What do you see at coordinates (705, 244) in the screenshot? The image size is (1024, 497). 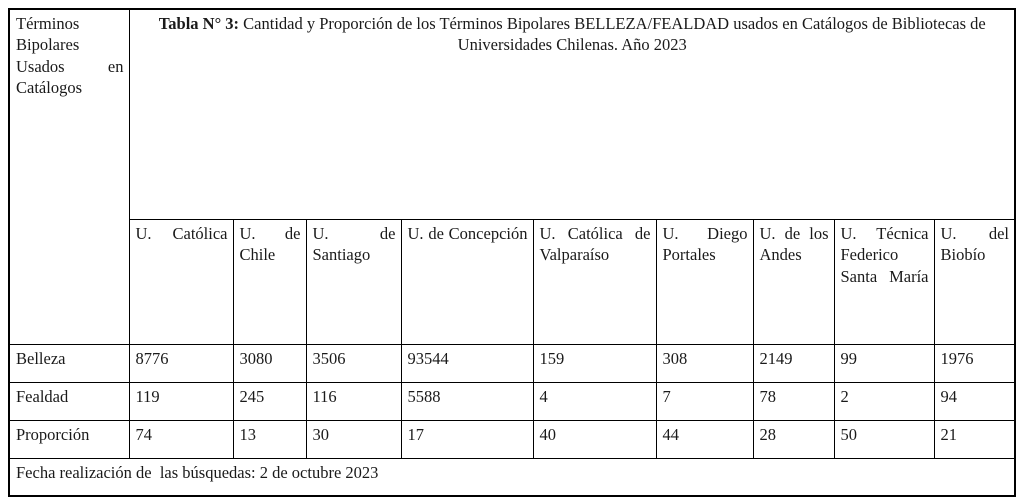 I see `column-header-label: U. Diego Portales` at bounding box center [705, 244].